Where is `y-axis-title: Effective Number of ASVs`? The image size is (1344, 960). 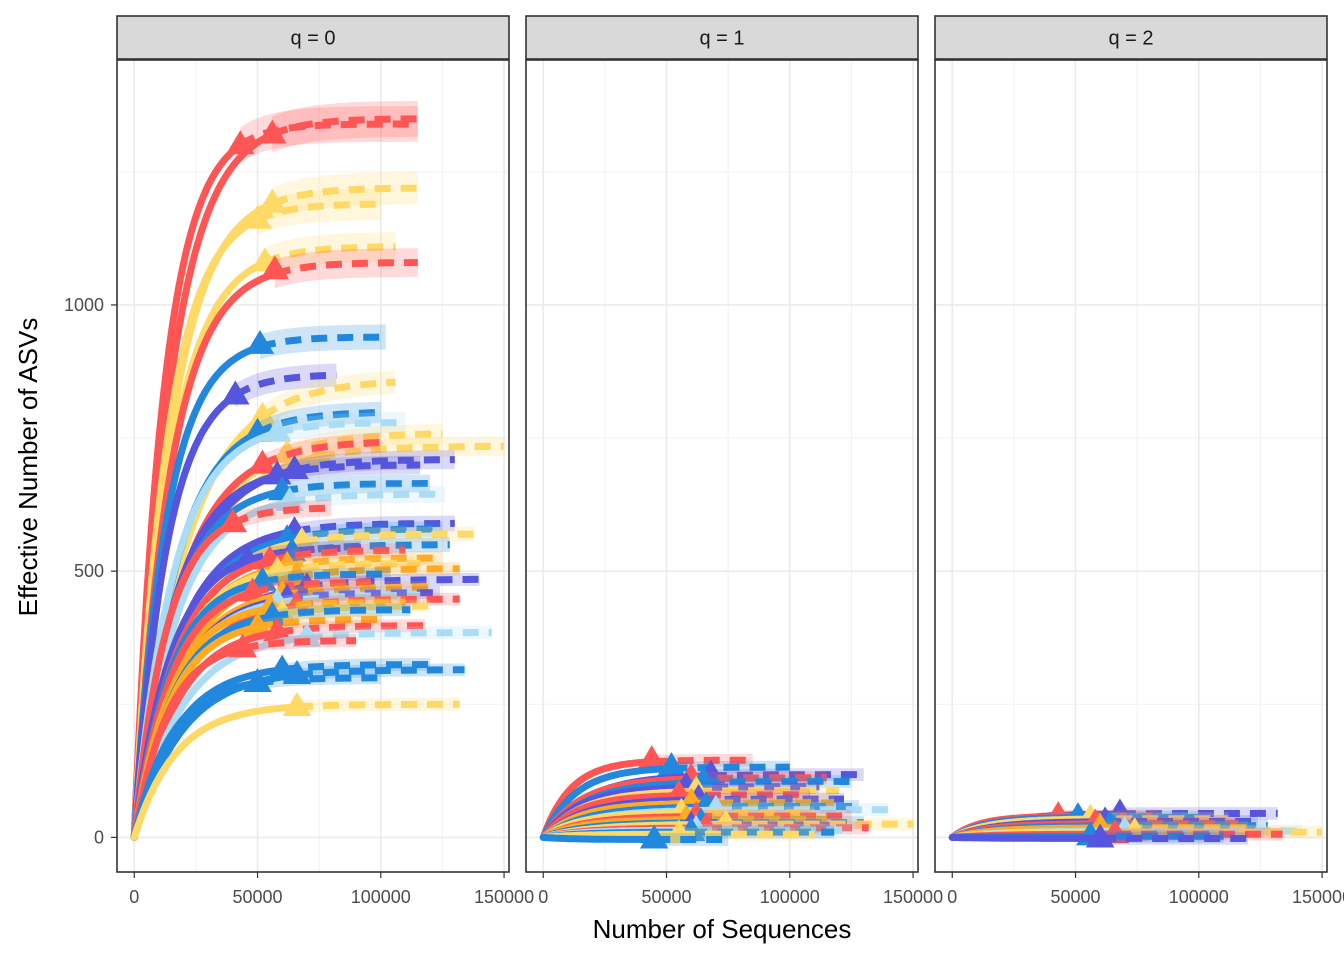
y-axis-title: Effective Number of ASVs is located at coordinates (28, 467).